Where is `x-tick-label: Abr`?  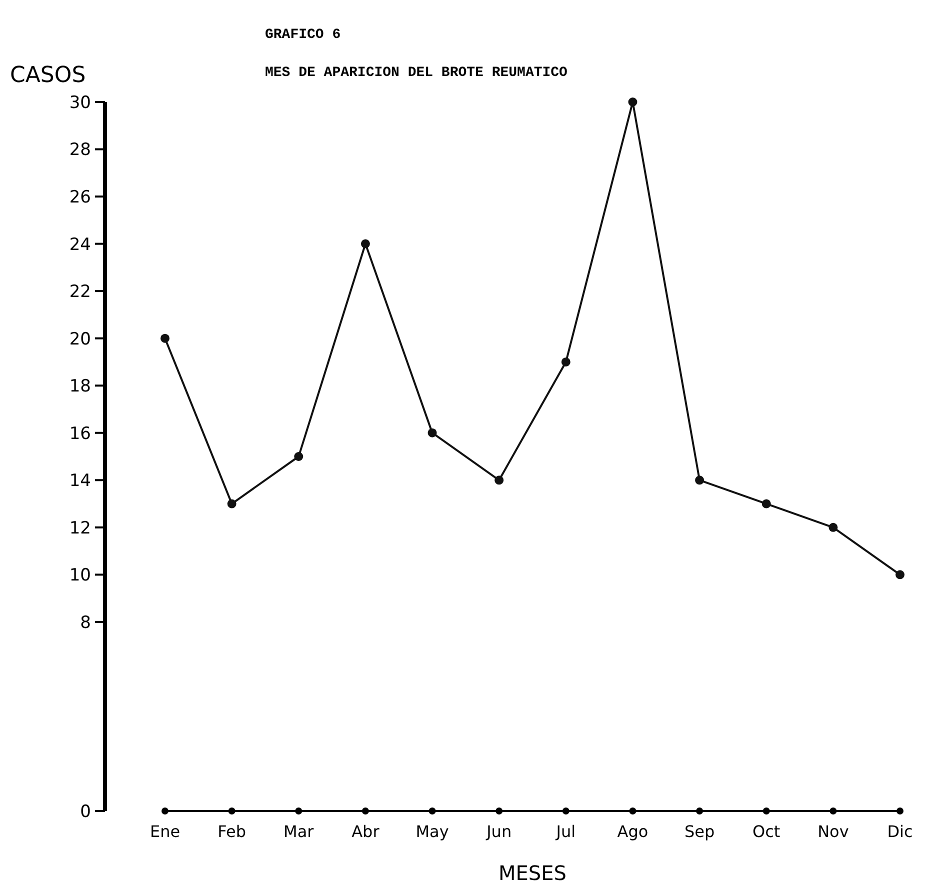
x-tick-label: Abr is located at coordinates (366, 831).